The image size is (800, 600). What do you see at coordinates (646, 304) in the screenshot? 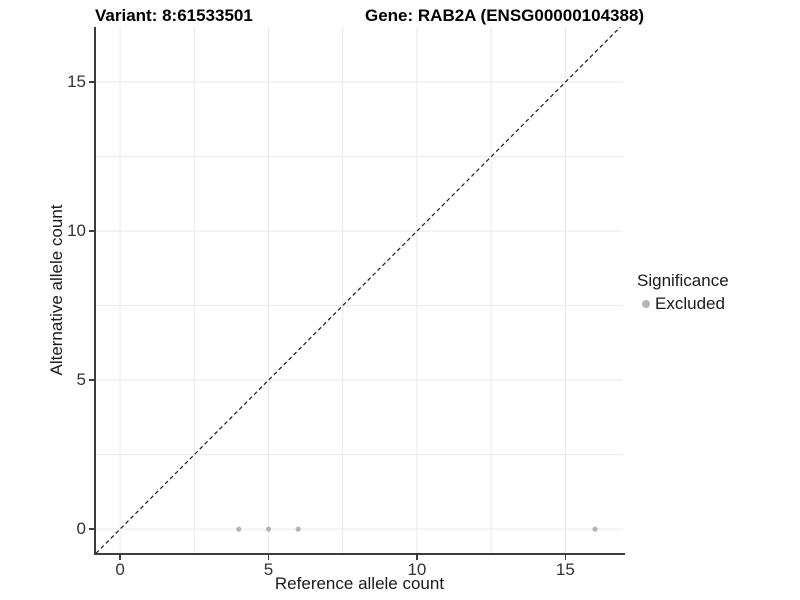
I see `legend-point-icon` at bounding box center [646, 304].